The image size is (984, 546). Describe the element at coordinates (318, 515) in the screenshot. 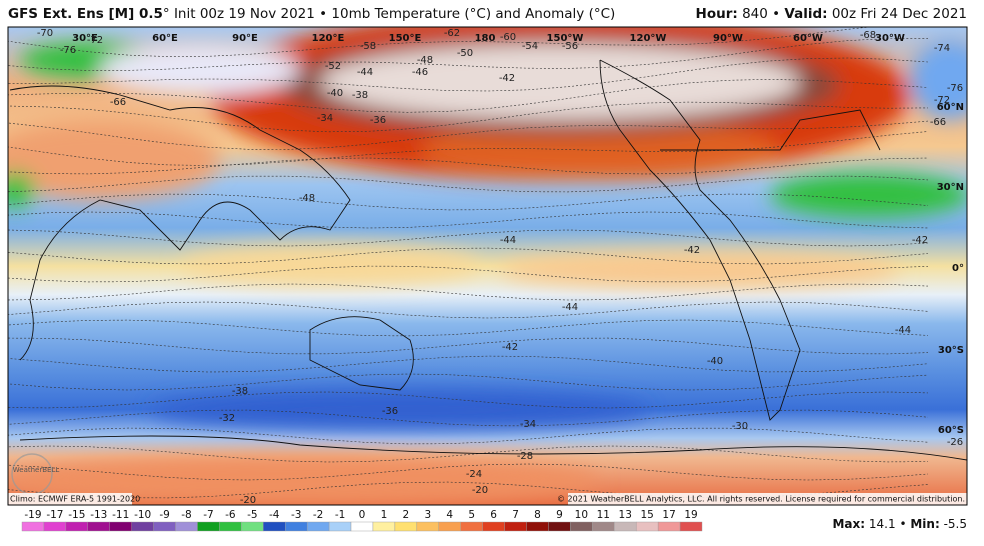

I see `legend-label: -2` at that location.